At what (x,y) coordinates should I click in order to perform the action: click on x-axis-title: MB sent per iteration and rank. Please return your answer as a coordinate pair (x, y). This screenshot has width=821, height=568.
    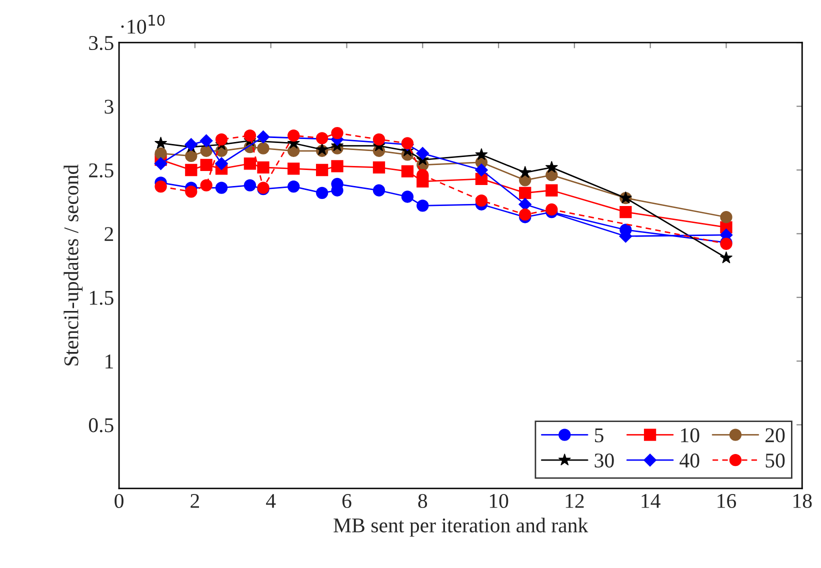
    Looking at the image, I should click on (461, 527).